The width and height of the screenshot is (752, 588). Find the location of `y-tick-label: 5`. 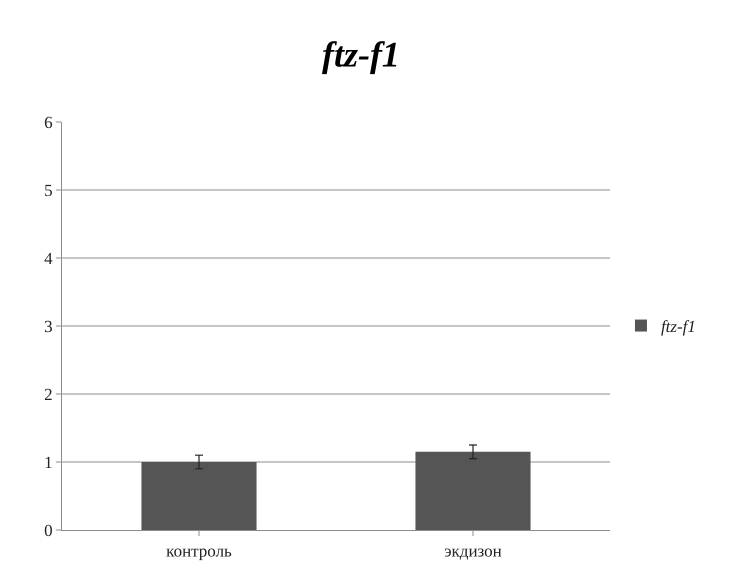

y-tick-label: 5 is located at coordinates (48, 190).